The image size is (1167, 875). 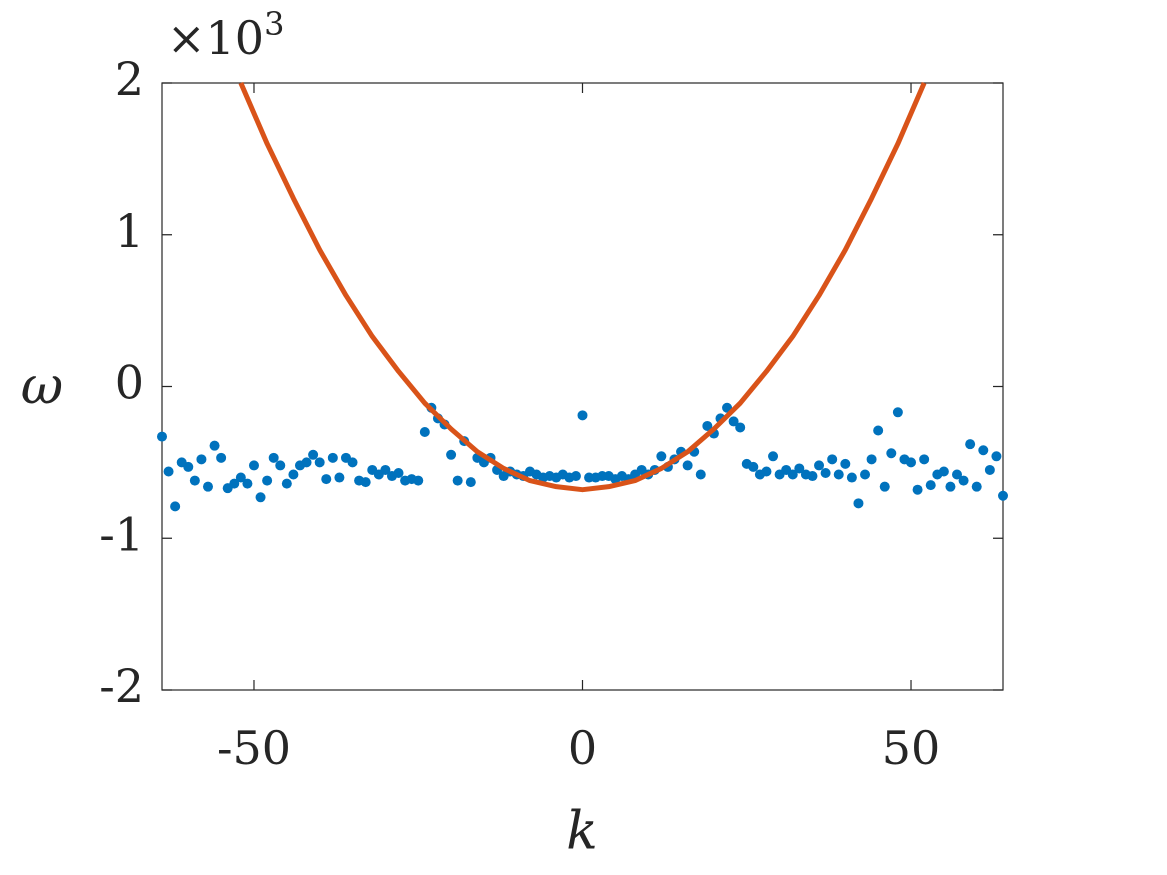 I want to click on x-tick-label: 0, so click(x=582, y=748).